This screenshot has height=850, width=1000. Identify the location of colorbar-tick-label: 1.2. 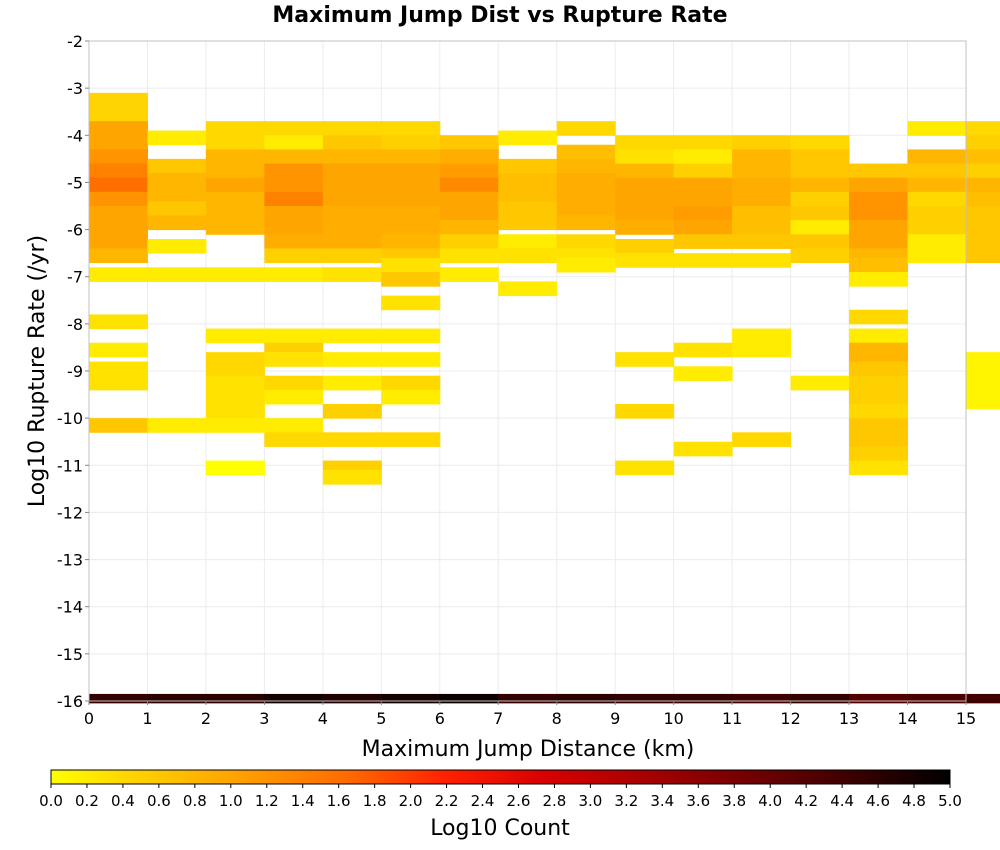
(267, 801).